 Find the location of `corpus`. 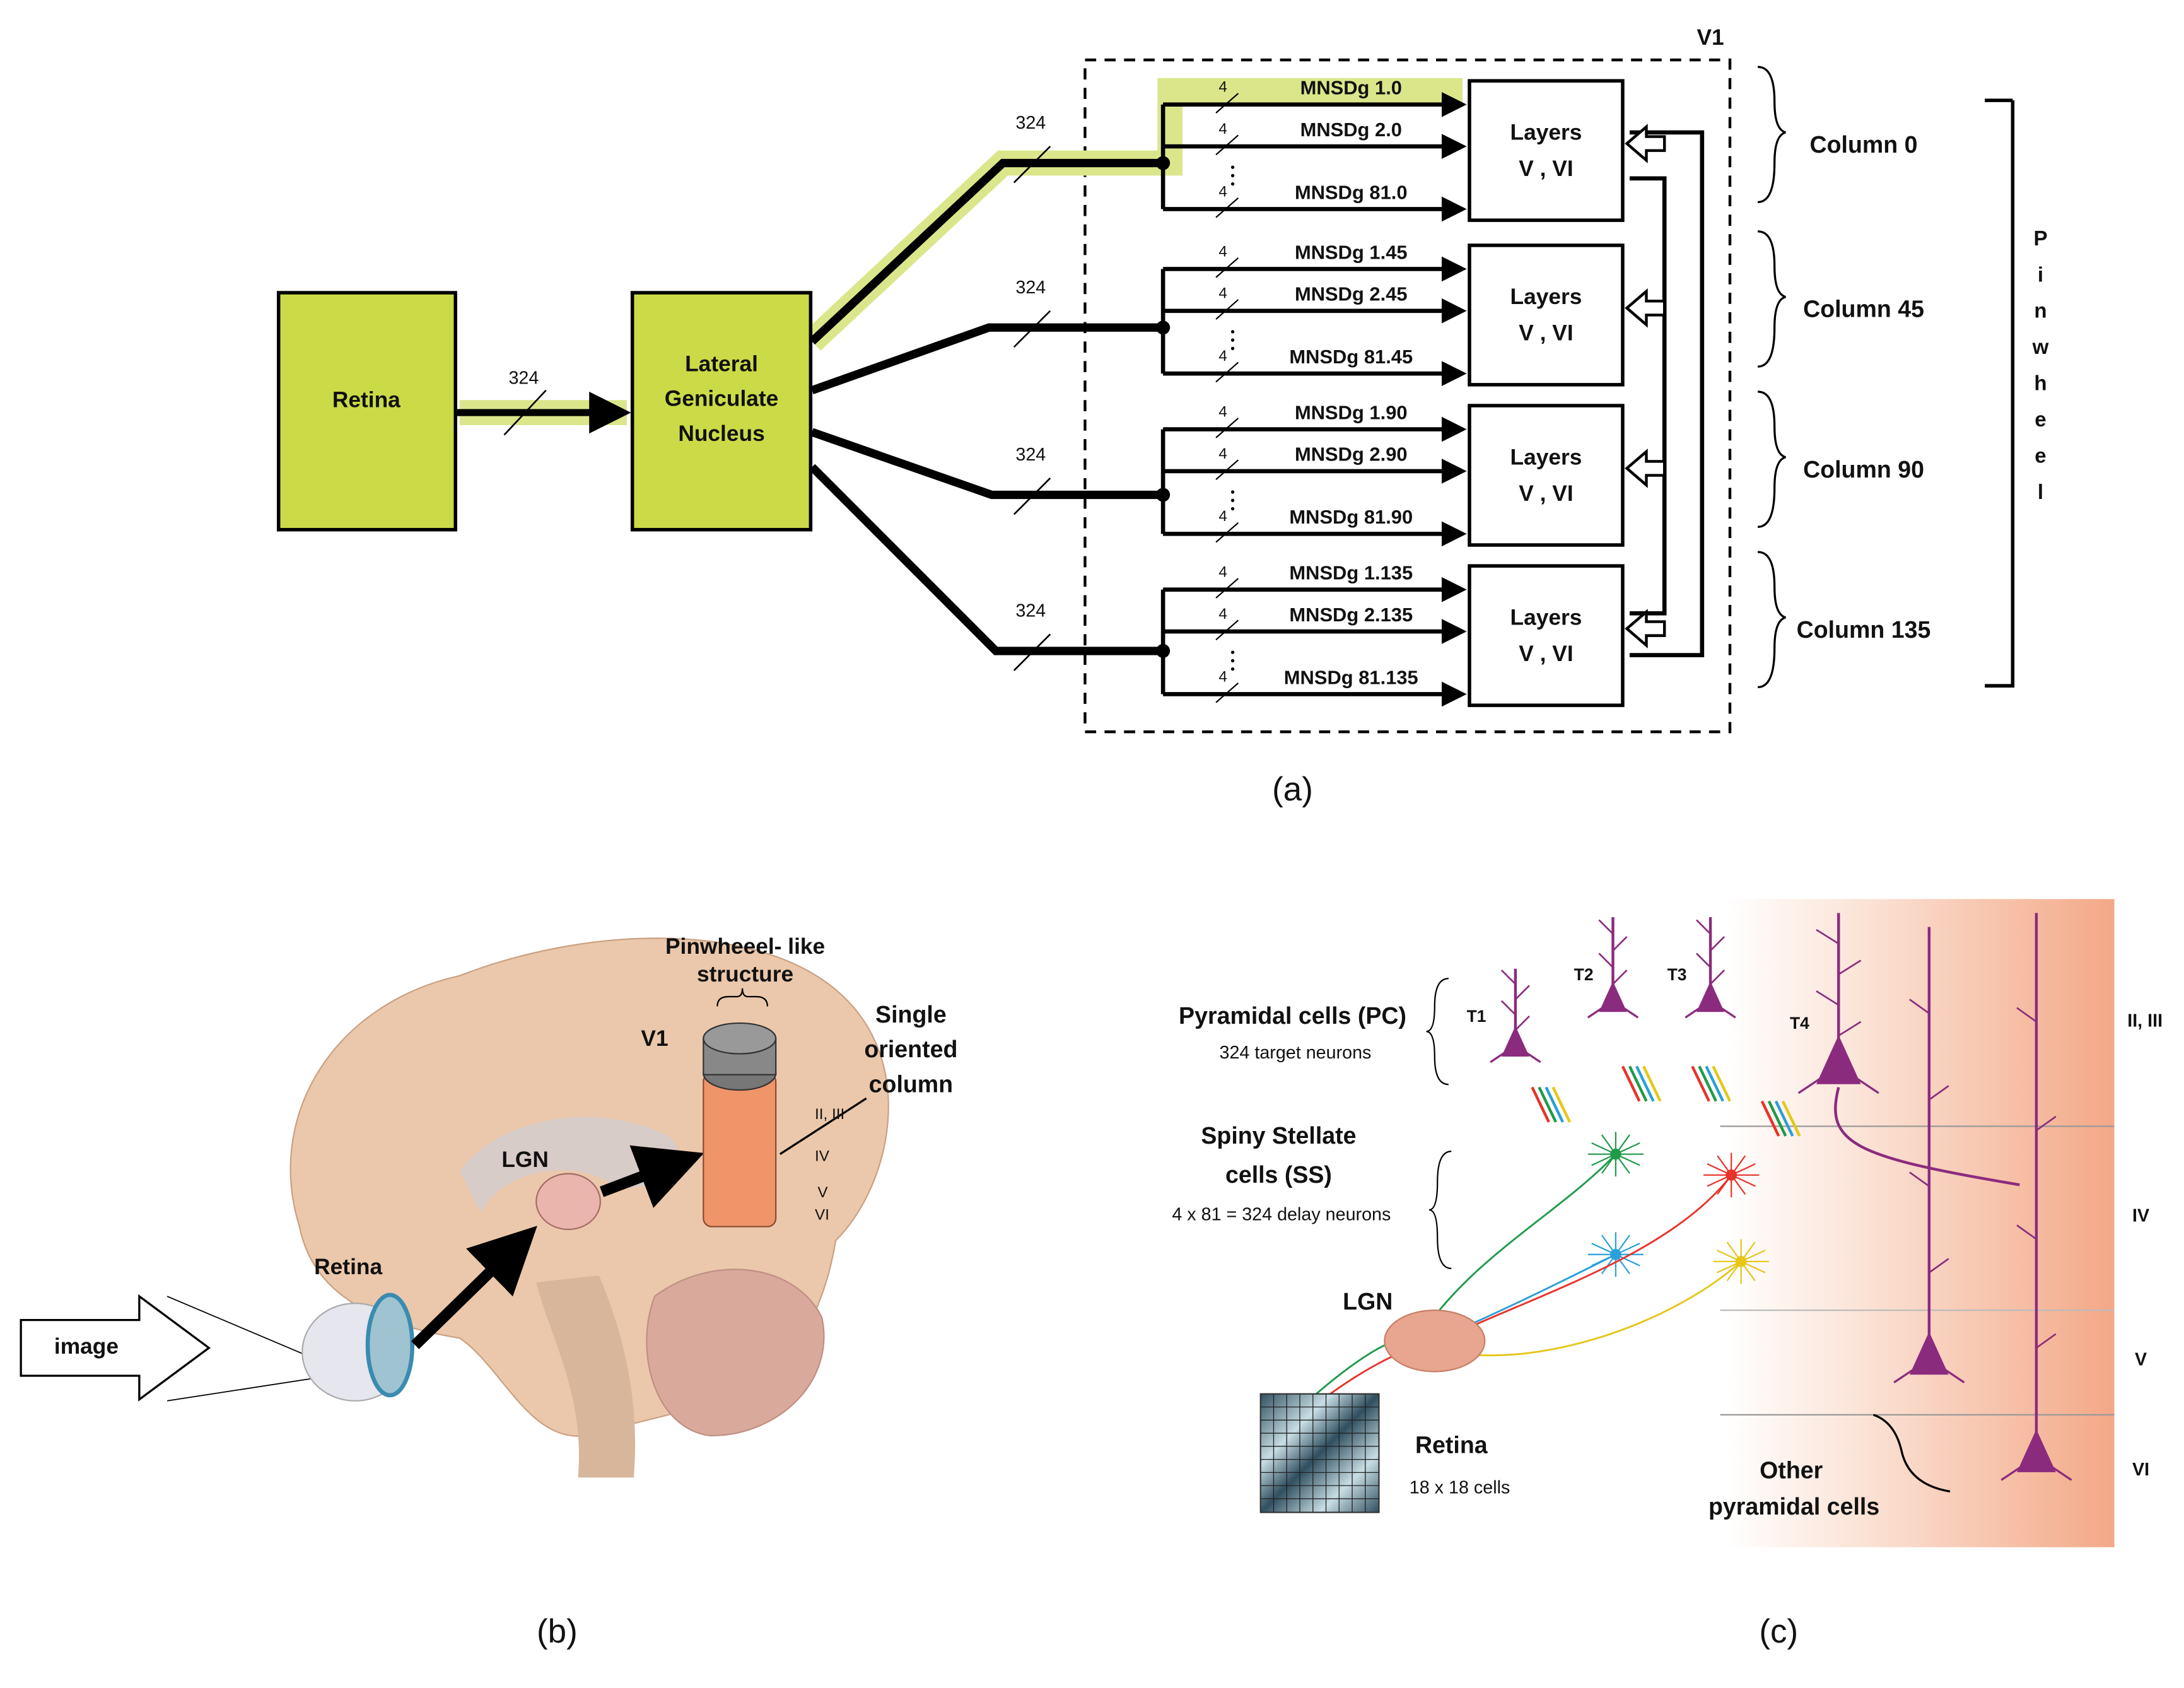

corpus is located at coordinates (568, 1165).